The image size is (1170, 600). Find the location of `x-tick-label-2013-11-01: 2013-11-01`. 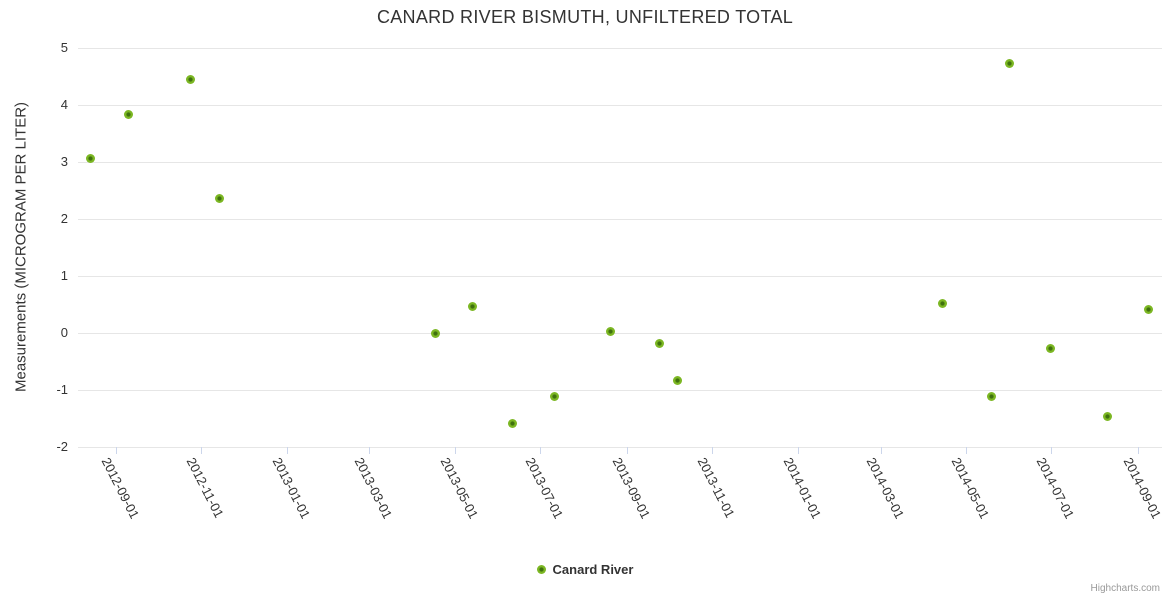

x-tick-label-2013-11-01: 2013-11-01 is located at coordinates (717, 488).